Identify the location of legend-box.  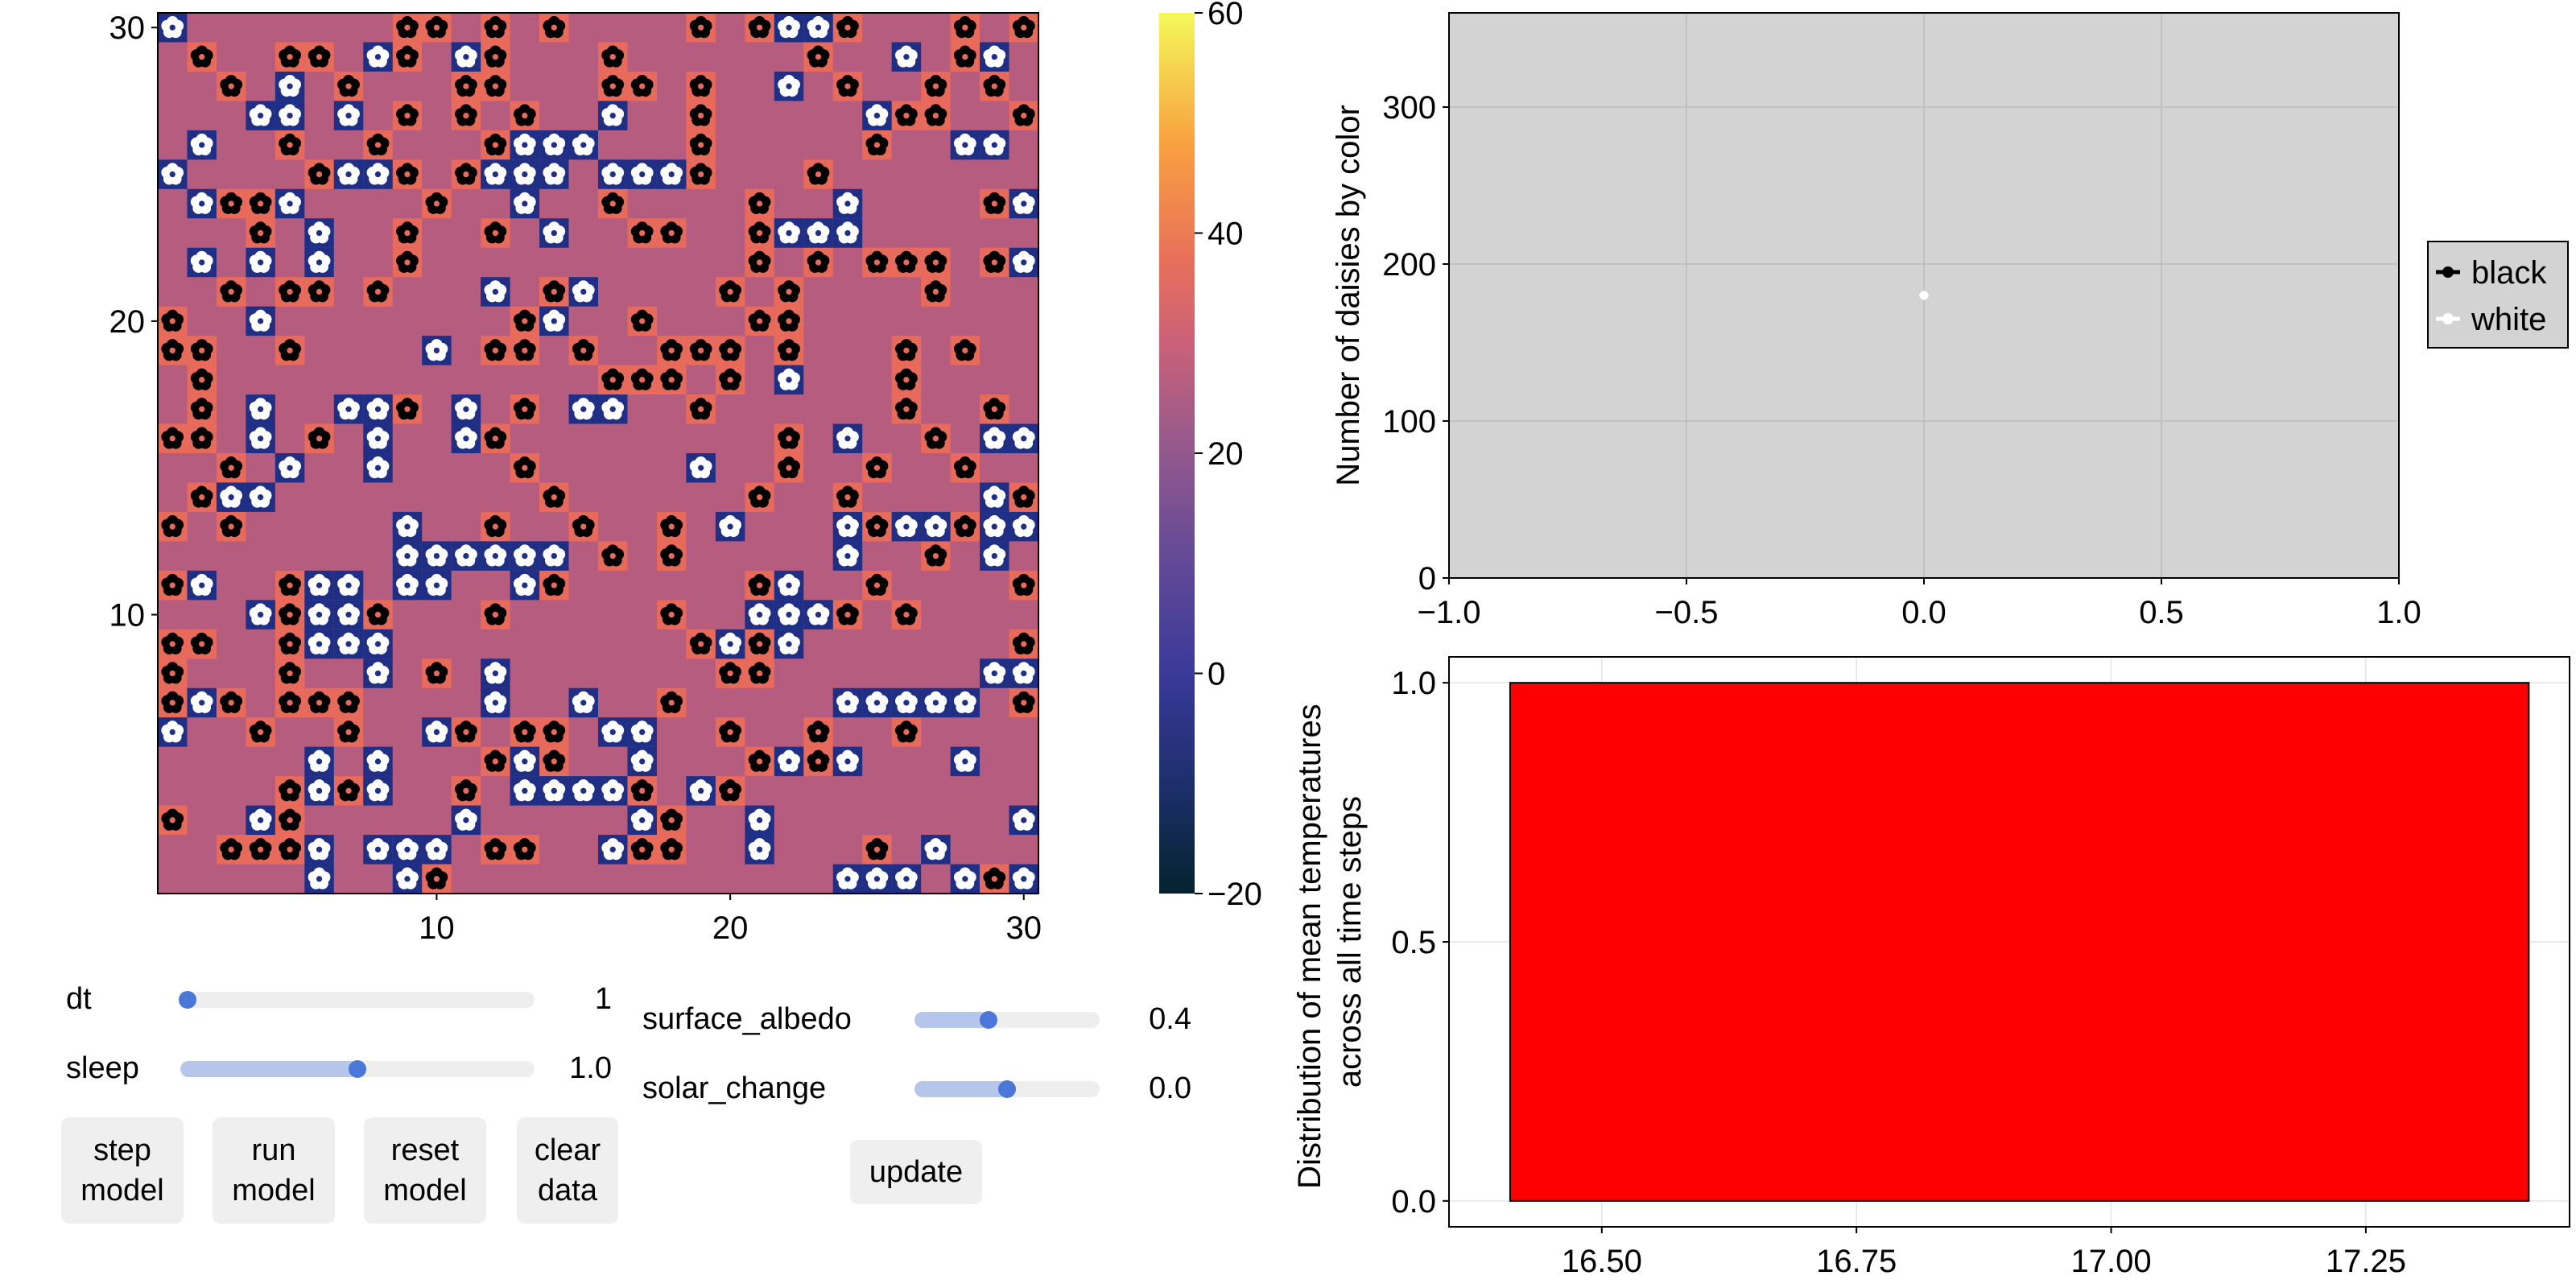
(2498, 295).